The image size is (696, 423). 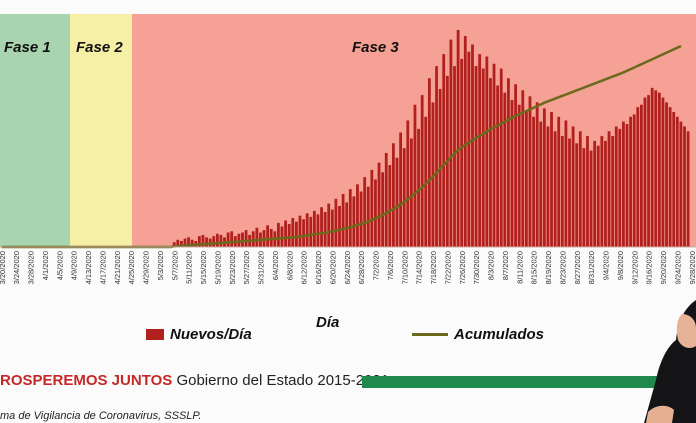 I want to click on x-tick-label: 6/24/2020, so click(x=347, y=267).